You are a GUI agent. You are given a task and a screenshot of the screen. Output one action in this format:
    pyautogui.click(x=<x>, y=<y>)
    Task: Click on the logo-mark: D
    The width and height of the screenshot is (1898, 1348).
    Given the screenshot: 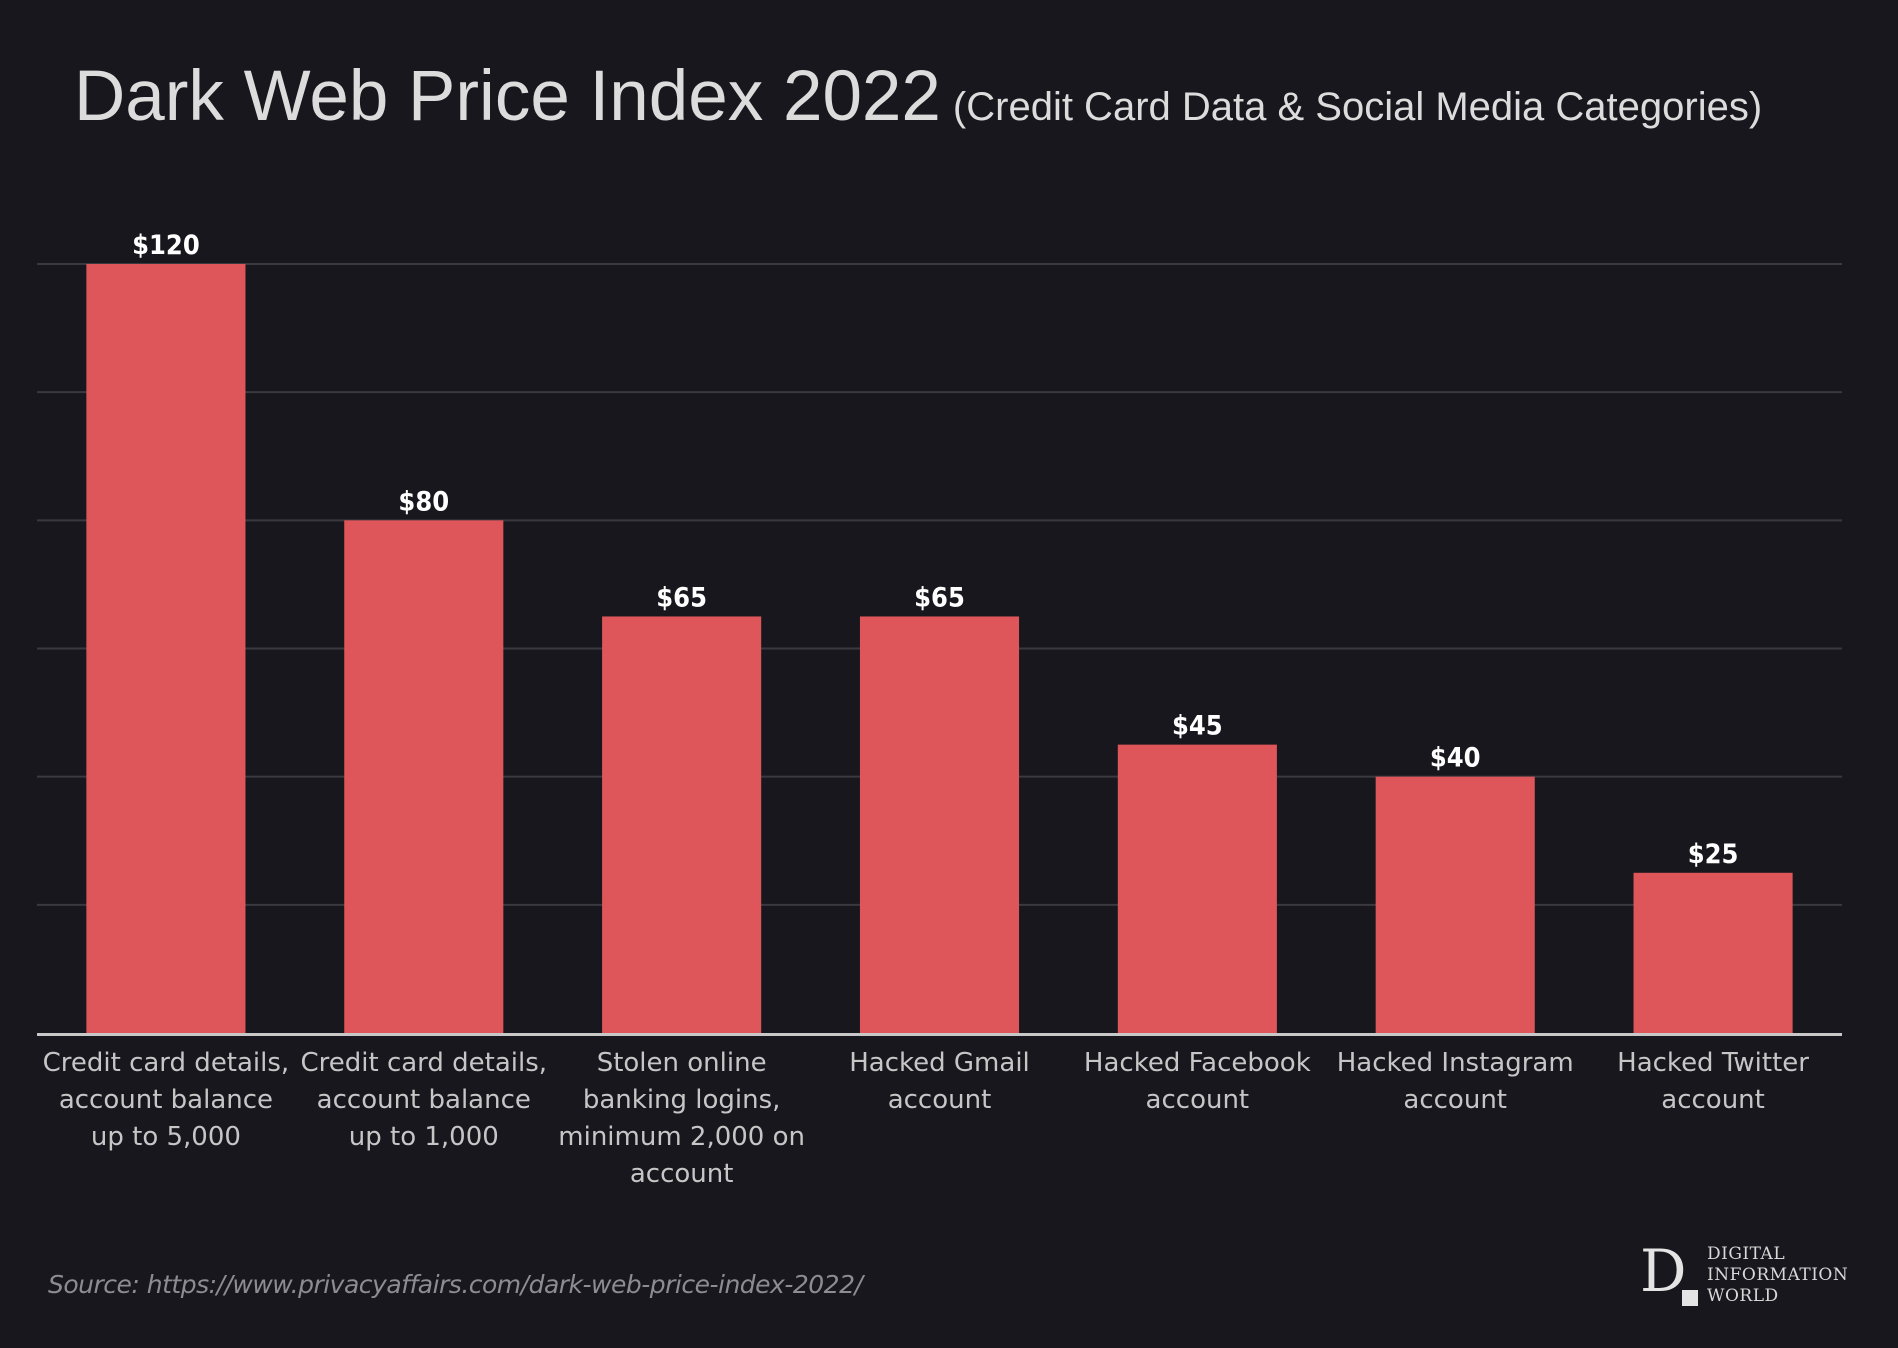 What is the action you would take?
    pyautogui.click(x=1663, y=1271)
    